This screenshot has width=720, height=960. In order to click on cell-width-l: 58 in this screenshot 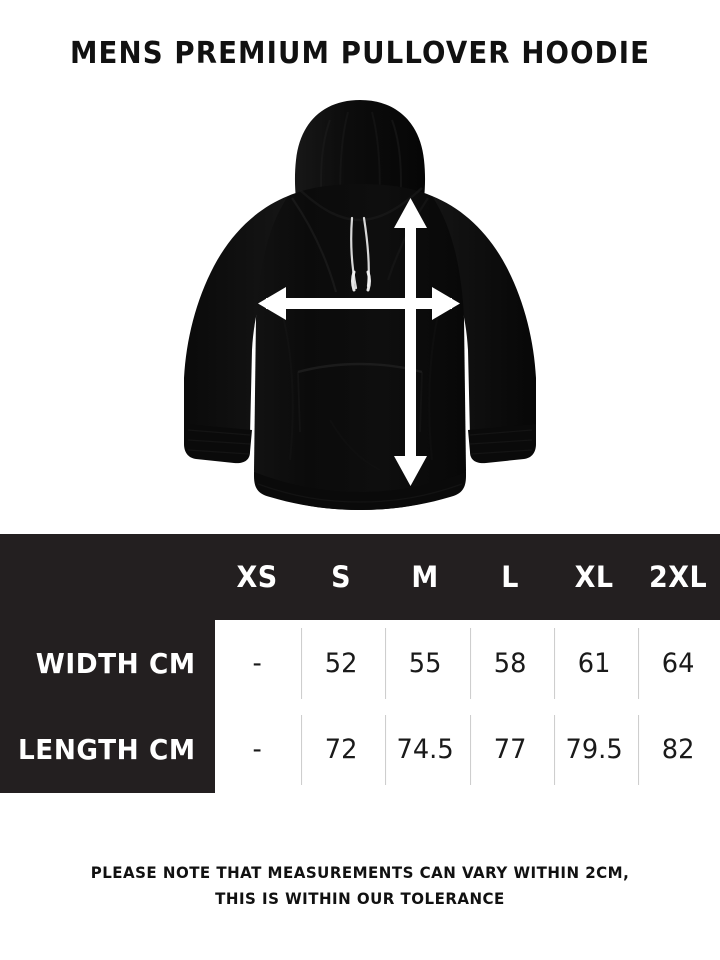, I will do `click(509, 663)`.